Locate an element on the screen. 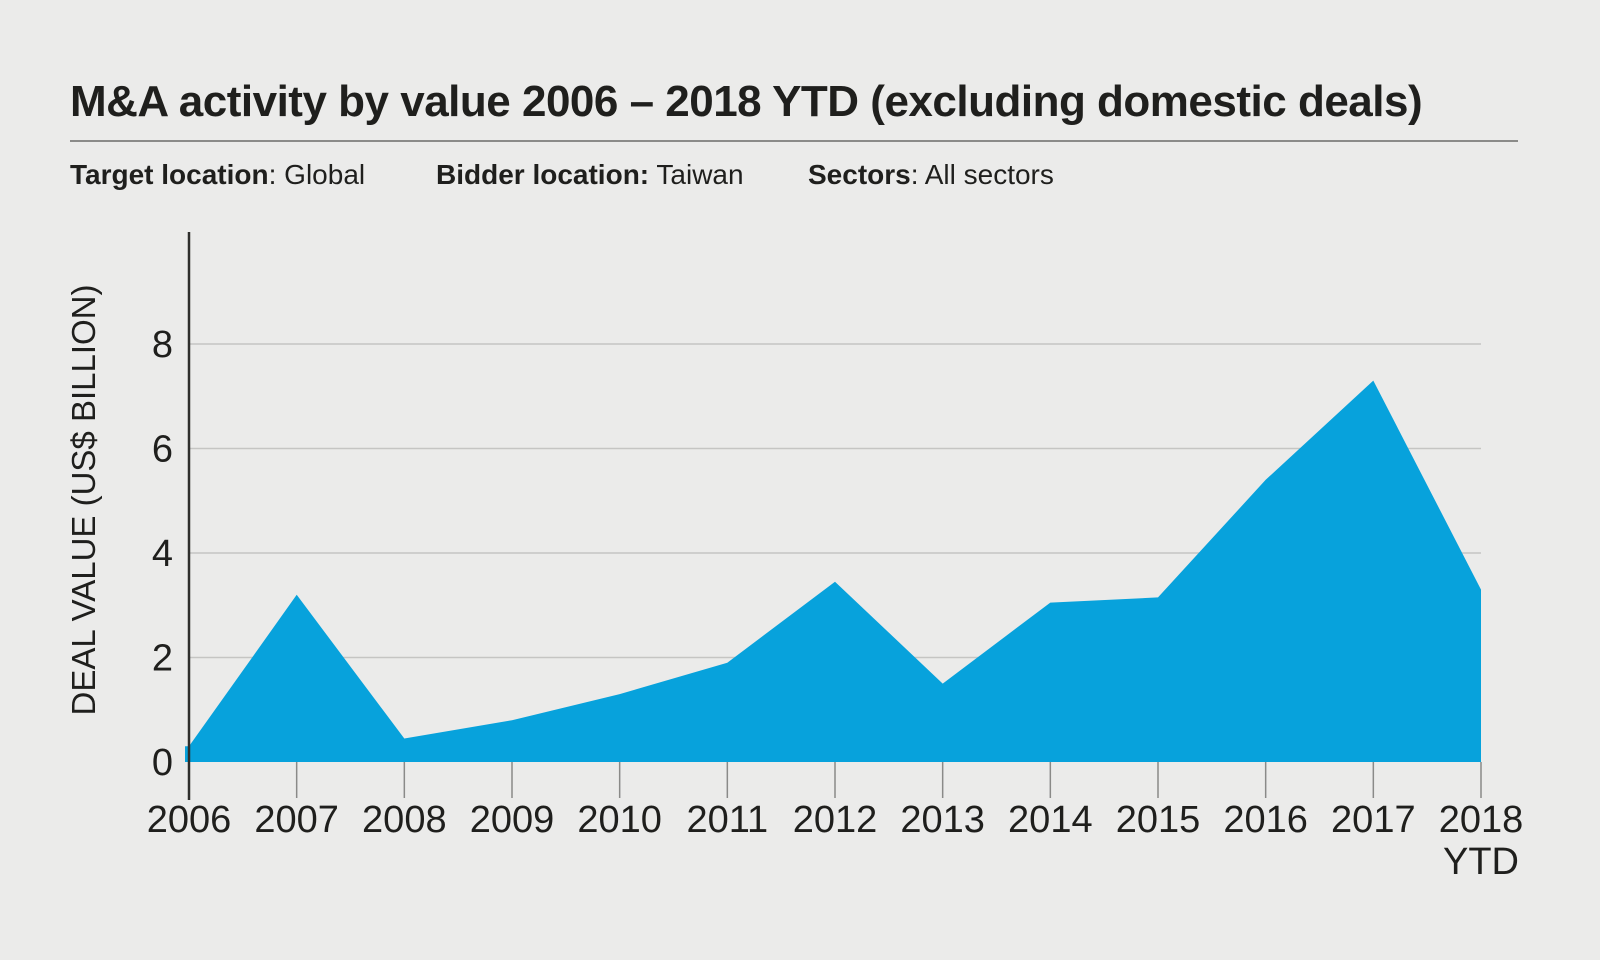 The image size is (1600, 960). y-tick-label: 6 is located at coordinates (162, 450).